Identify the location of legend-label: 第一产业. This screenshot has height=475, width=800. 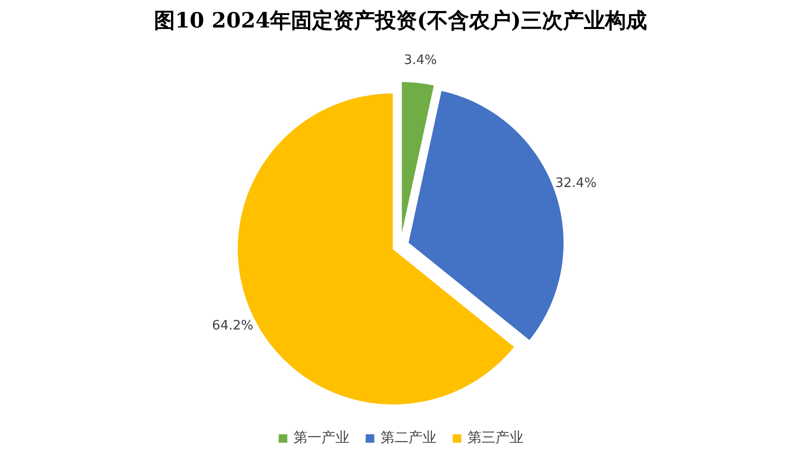
(322, 438).